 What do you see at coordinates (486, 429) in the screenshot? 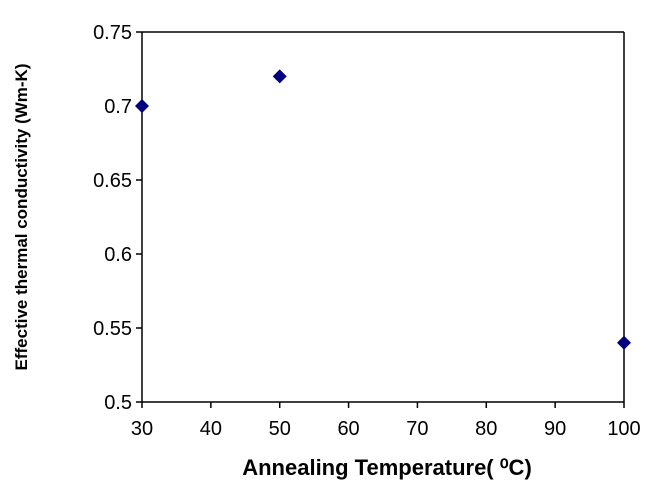
I see `x-tick-label: 80` at bounding box center [486, 429].